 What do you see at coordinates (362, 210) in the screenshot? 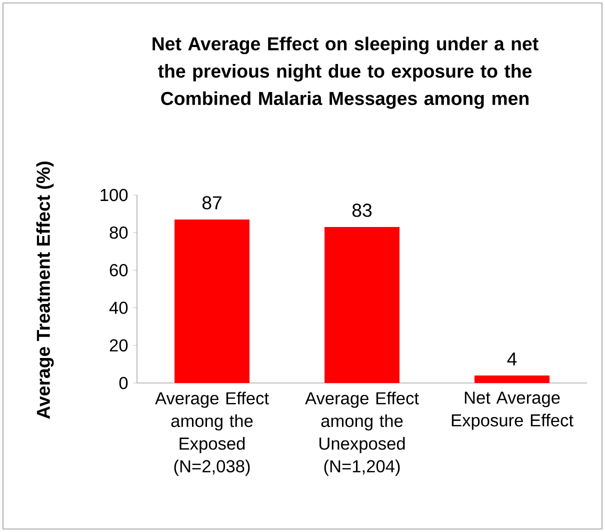
I see `data-label: 83` at bounding box center [362, 210].